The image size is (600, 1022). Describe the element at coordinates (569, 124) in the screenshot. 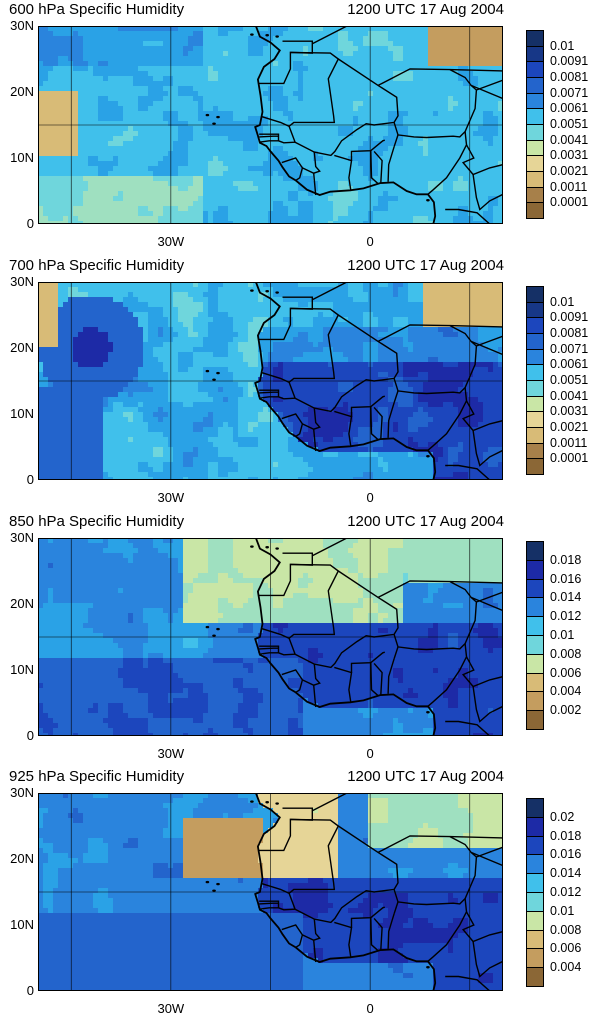

I see `colorbar-label: 0.0051` at that location.